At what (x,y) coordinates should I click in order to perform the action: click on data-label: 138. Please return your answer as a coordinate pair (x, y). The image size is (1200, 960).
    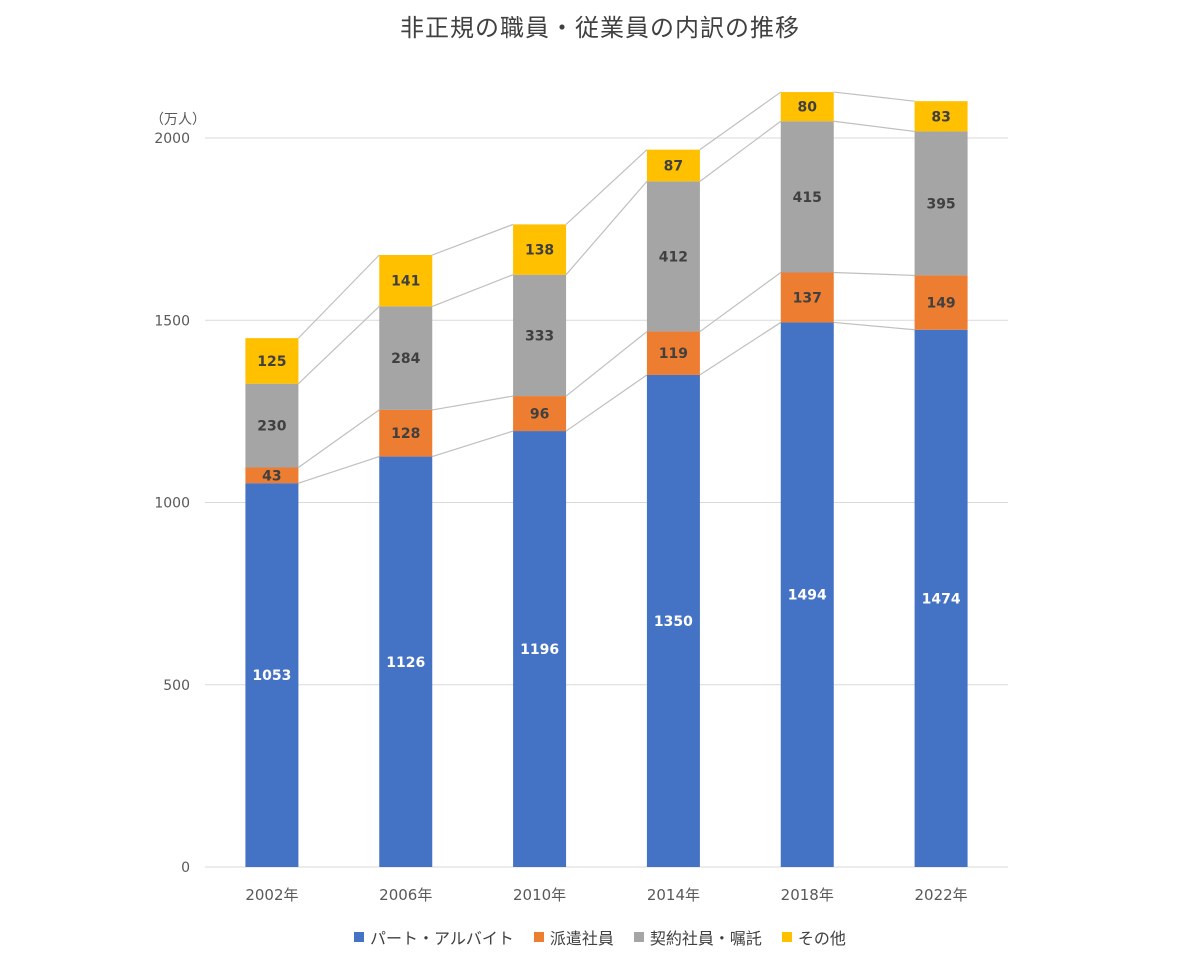
    Looking at the image, I should click on (539, 251).